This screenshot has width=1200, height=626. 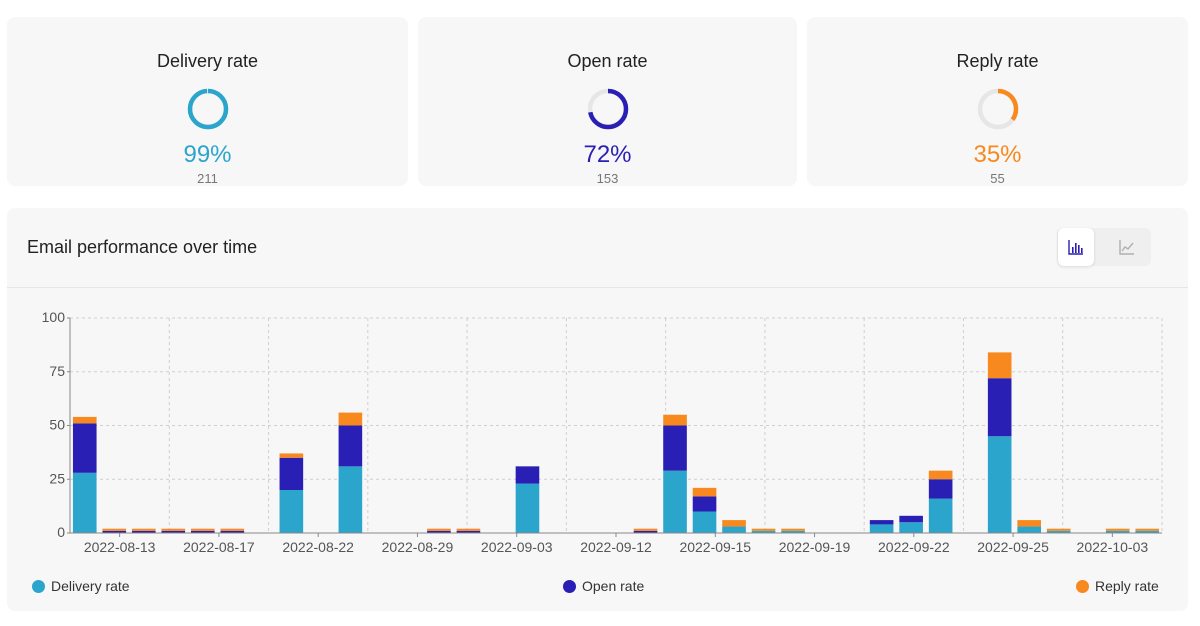 I want to click on reply-rate-card: Reply rate 35% 55, so click(x=997, y=101).